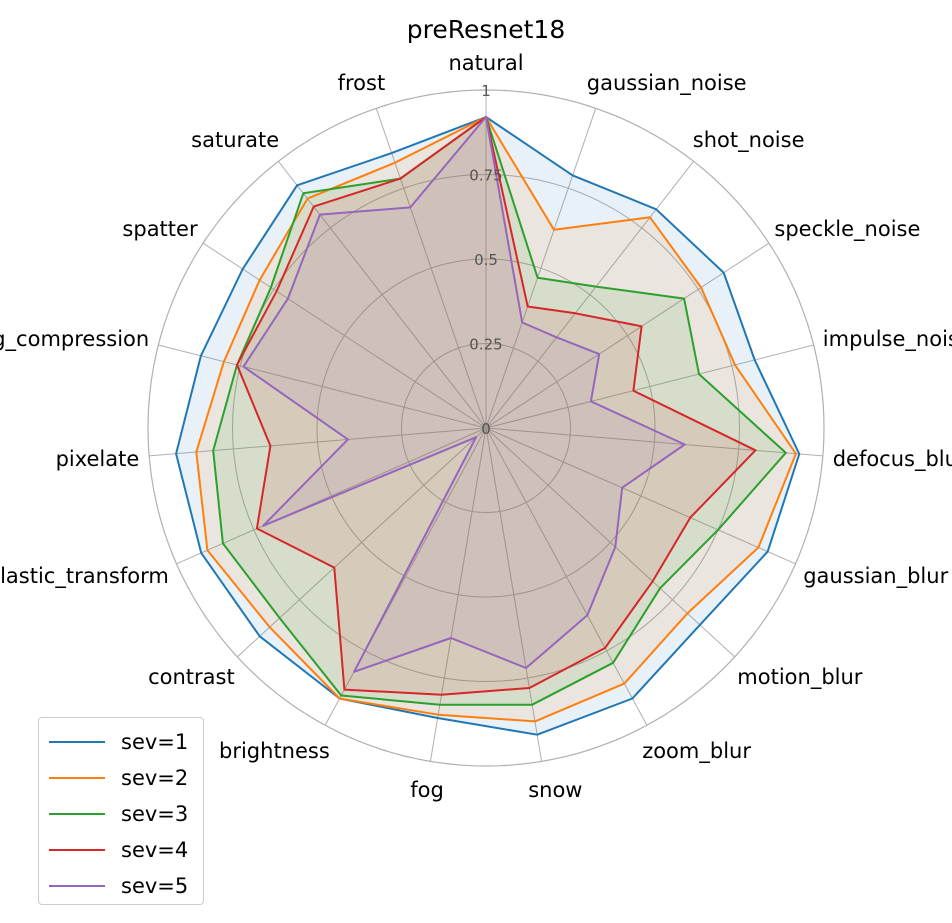 The image size is (952, 923). I want to click on legend-label: sev=3, so click(155, 814).